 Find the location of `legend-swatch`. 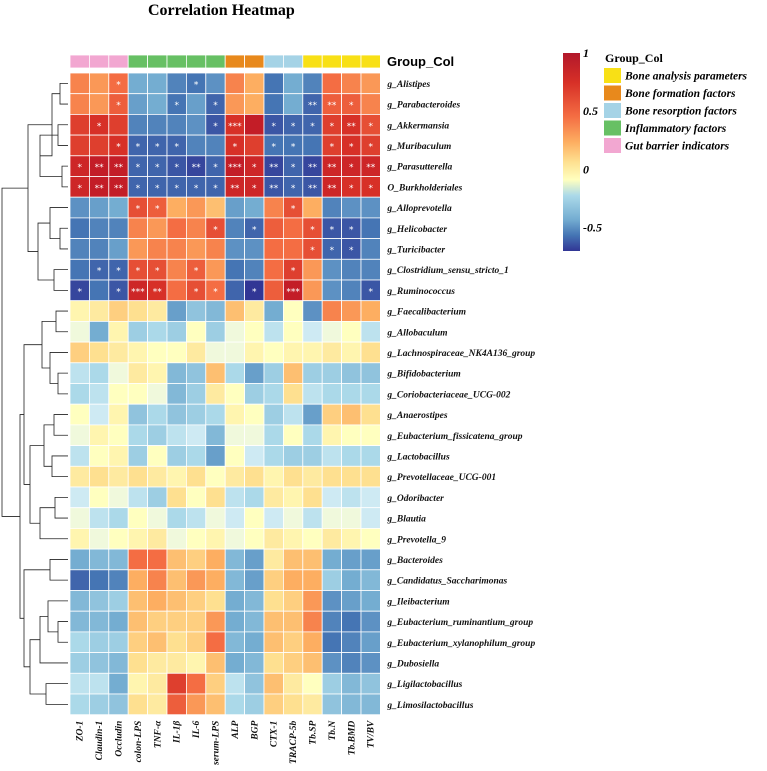

legend-swatch is located at coordinates (612, 128).